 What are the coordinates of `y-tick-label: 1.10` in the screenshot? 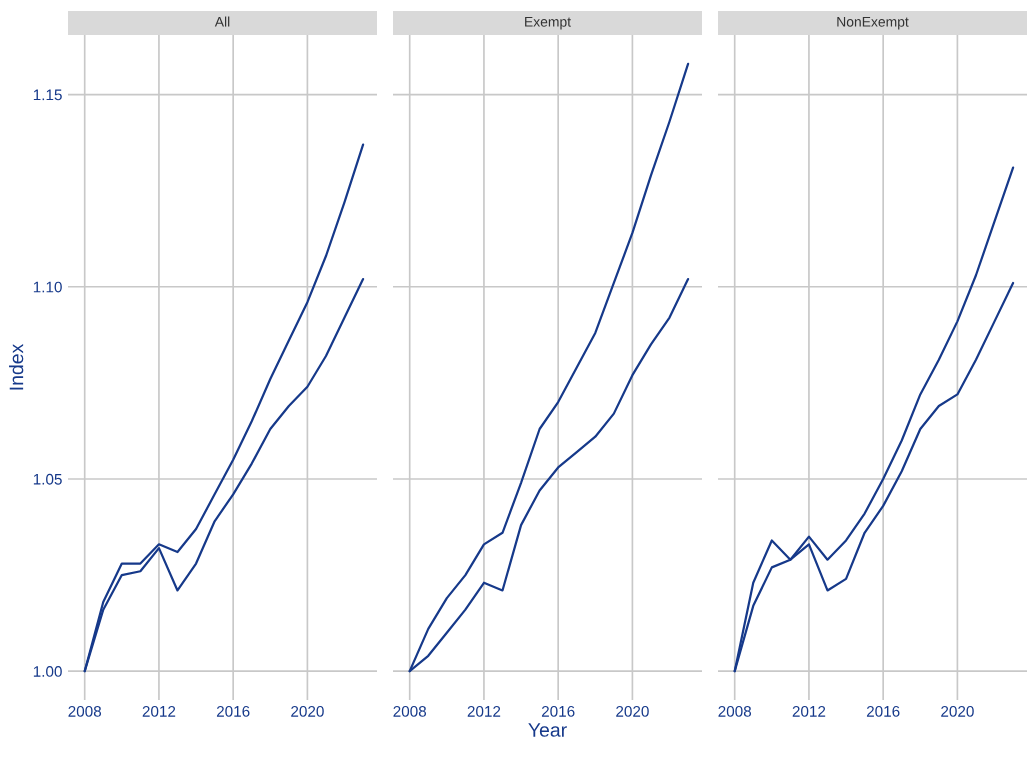 It's located at (47, 287).